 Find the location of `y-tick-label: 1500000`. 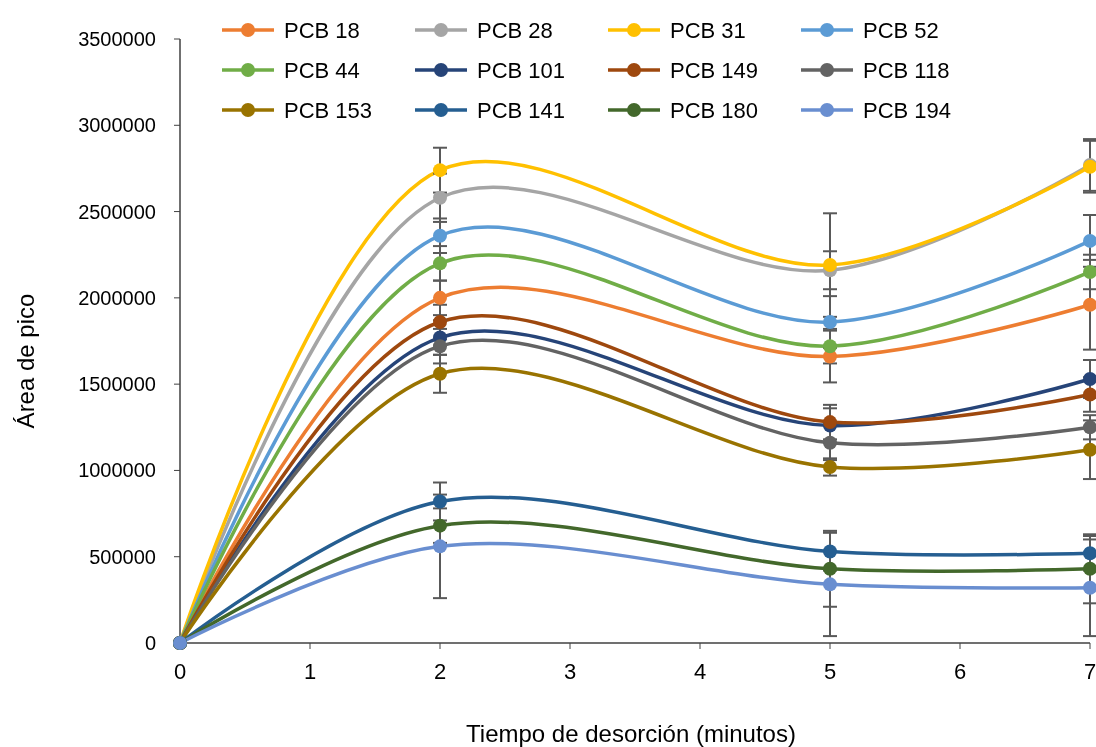

y-tick-label: 1500000 is located at coordinates (117, 384).